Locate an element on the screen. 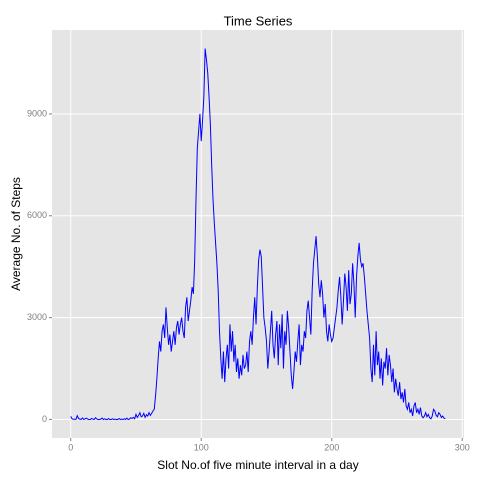  x-tick-label: 200 is located at coordinates (331, 447).